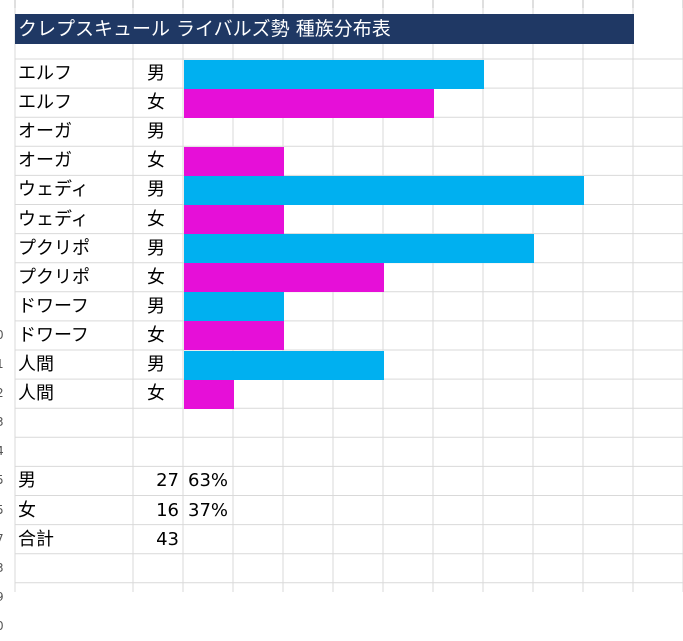  What do you see at coordinates (208, 481) in the screenshot?
I see `summary-percent: 63%` at bounding box center [208, 481].